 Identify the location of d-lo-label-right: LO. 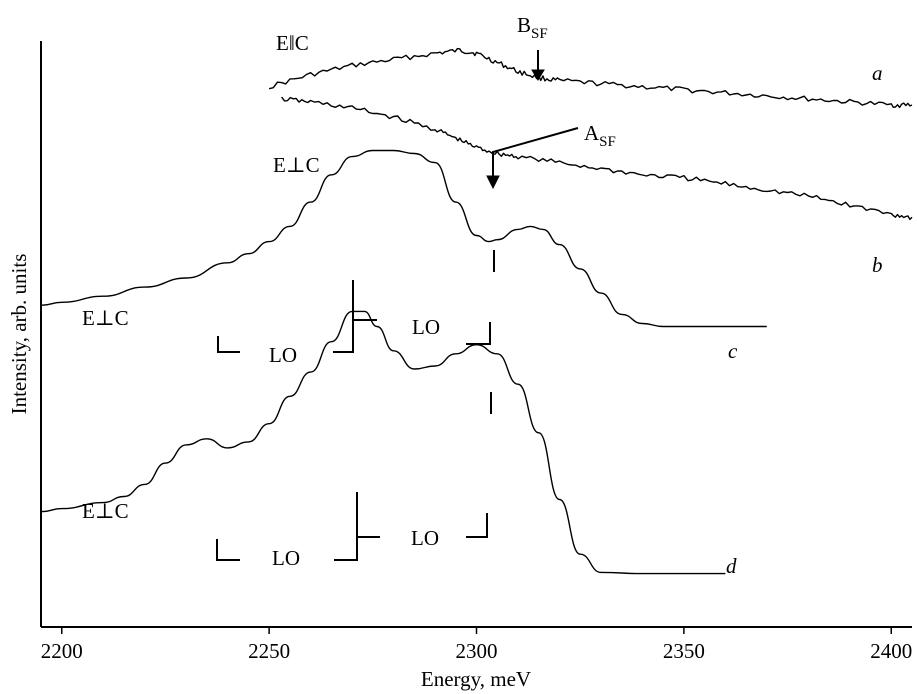
(425, 538).